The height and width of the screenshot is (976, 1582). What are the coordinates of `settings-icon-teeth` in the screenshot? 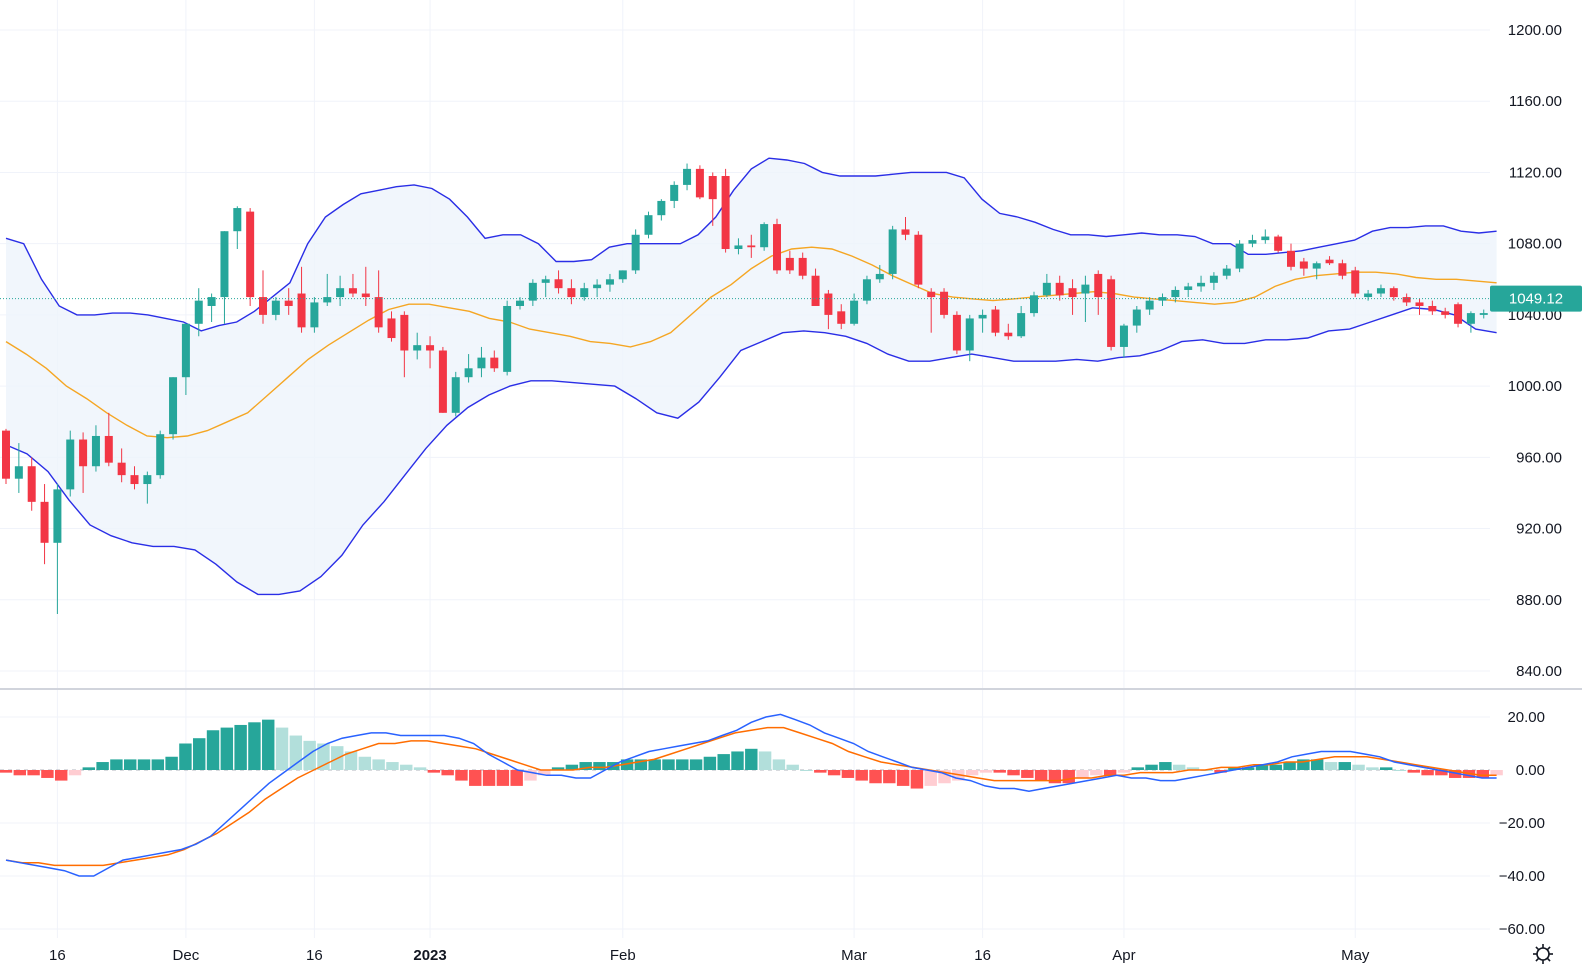 It's located at (1543, 954).